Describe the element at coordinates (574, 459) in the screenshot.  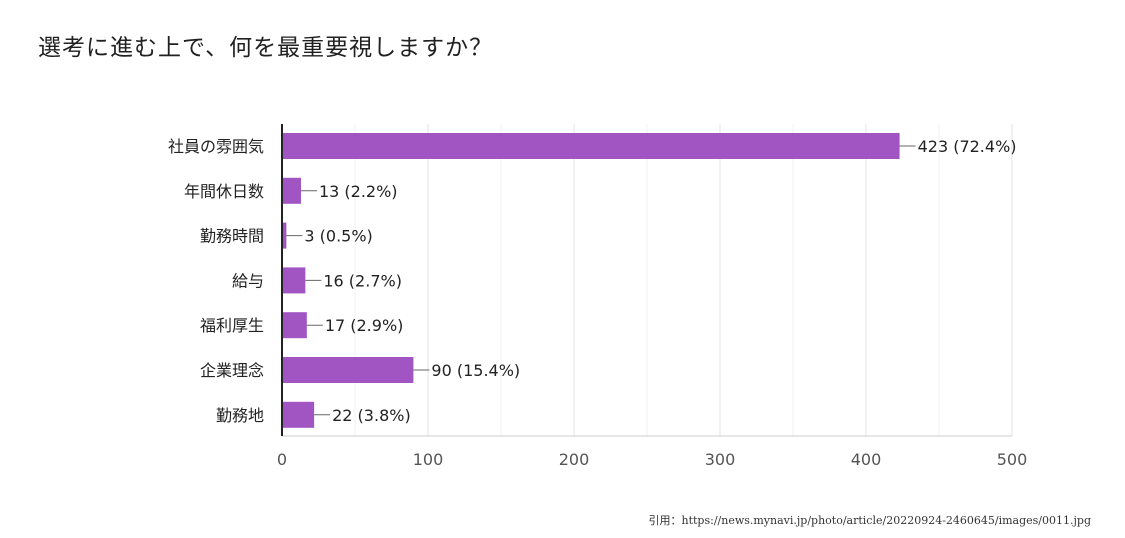
I see `x-tick-label: 200` at that location.